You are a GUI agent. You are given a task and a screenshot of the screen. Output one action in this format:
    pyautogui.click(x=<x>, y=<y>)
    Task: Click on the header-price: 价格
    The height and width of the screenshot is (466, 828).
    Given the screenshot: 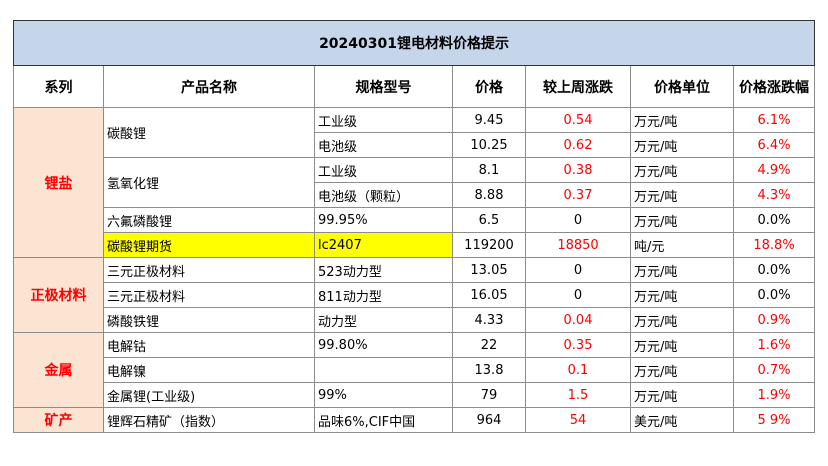 What is the action you would take?
    pyautogui.click(x=489, y=86)
    